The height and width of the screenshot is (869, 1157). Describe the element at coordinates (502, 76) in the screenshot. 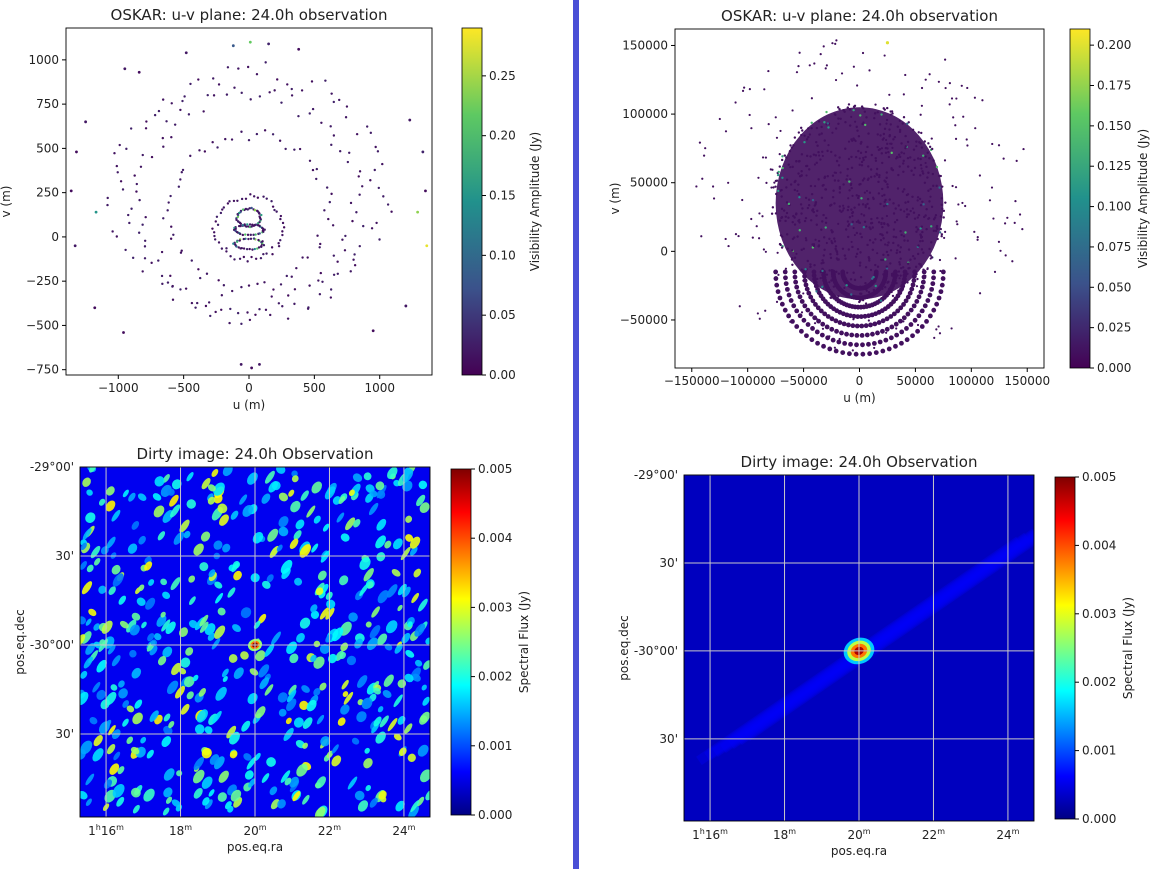

I see `colorbar-tick-label: 0.25` at that location.